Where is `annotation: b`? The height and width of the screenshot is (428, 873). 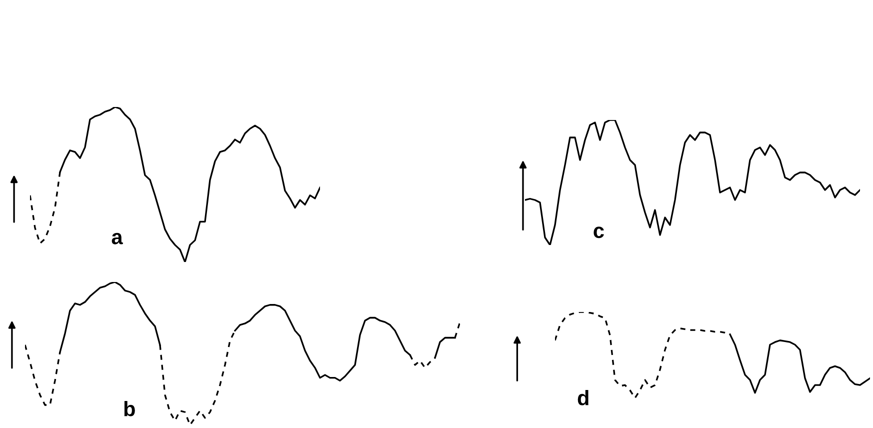
annotation: b is located at coordinates (129, 408).